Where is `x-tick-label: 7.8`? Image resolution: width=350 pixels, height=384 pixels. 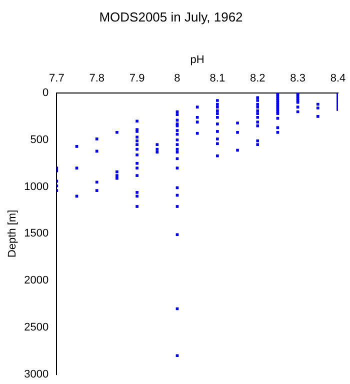
x-tick-label: 7.8 is located at coordinates (97, 78).